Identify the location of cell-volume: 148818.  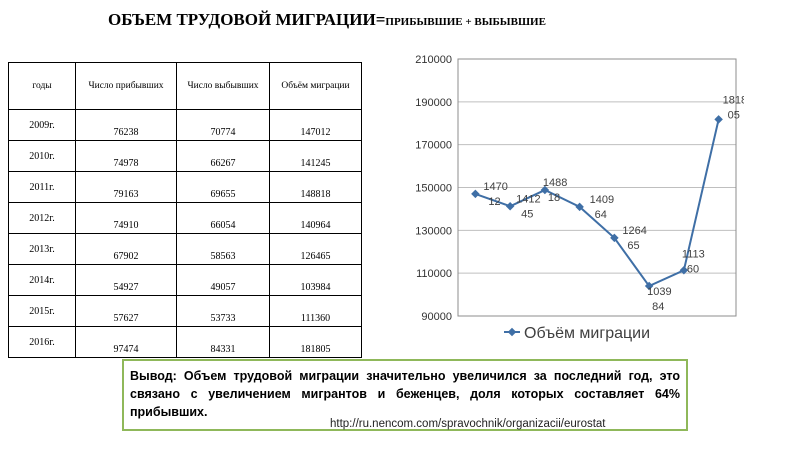
(315, 187).